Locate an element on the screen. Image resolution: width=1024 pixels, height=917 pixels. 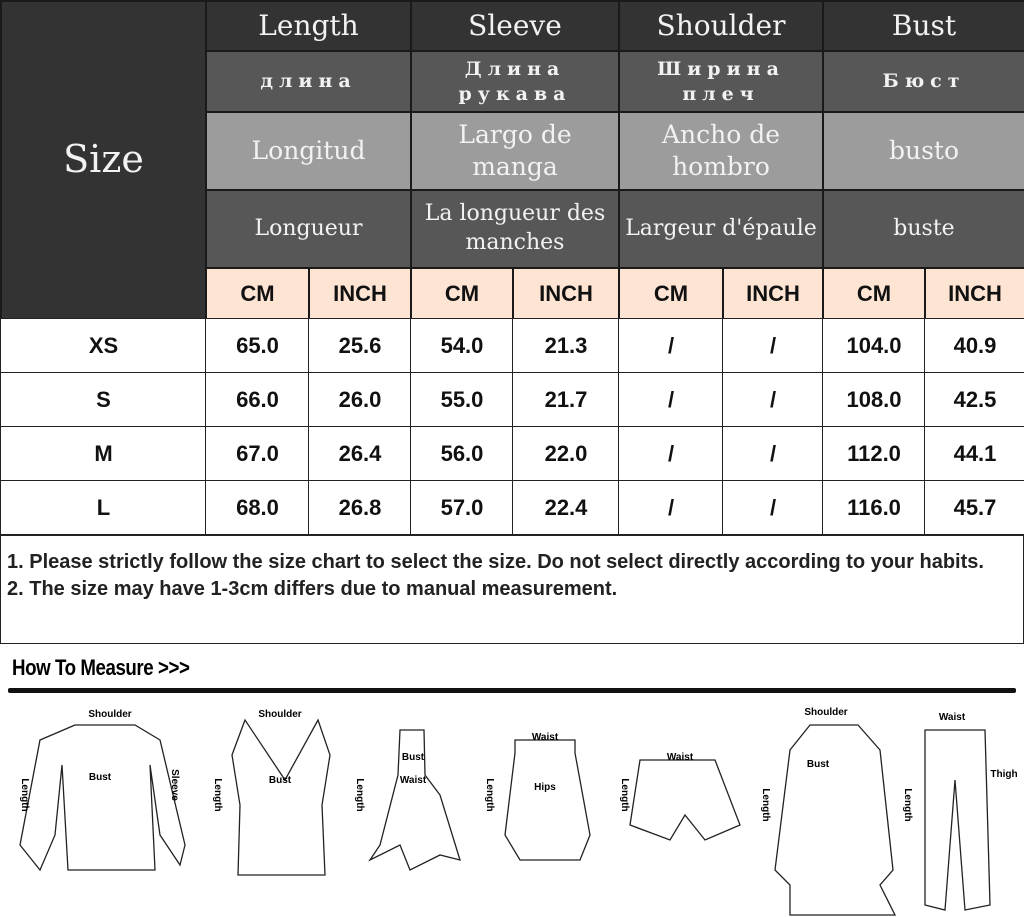
value-cell: 26.0 is located at coordinates (360, 400).